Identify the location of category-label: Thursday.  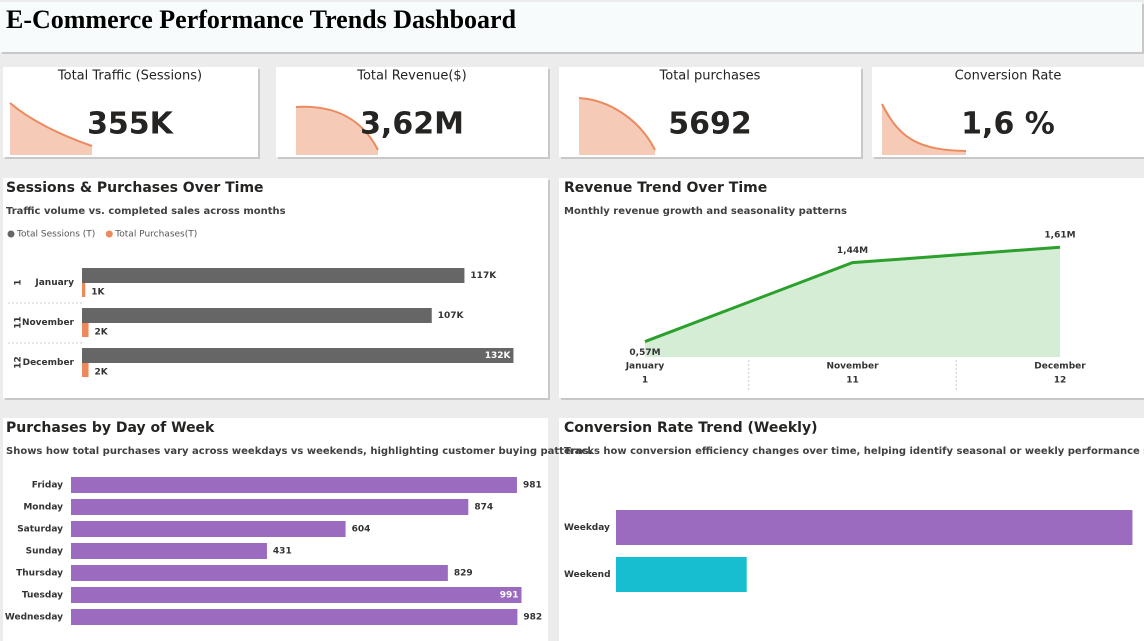
(39, 574).